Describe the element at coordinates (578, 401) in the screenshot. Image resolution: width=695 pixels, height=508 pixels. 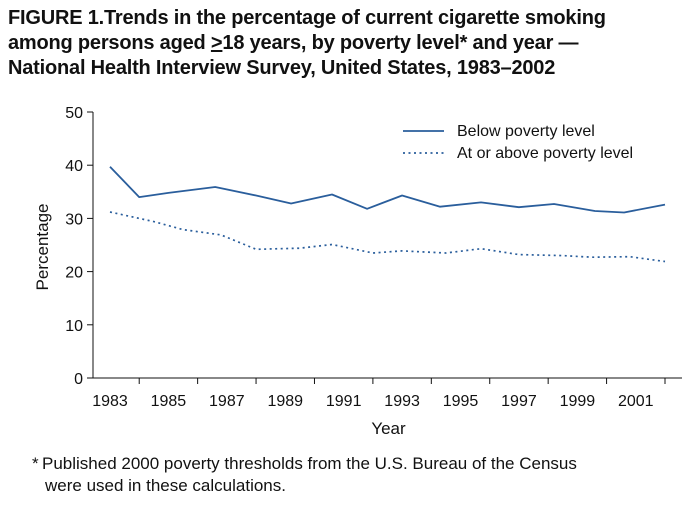
I see `x-tick-label: 1999` at that location.